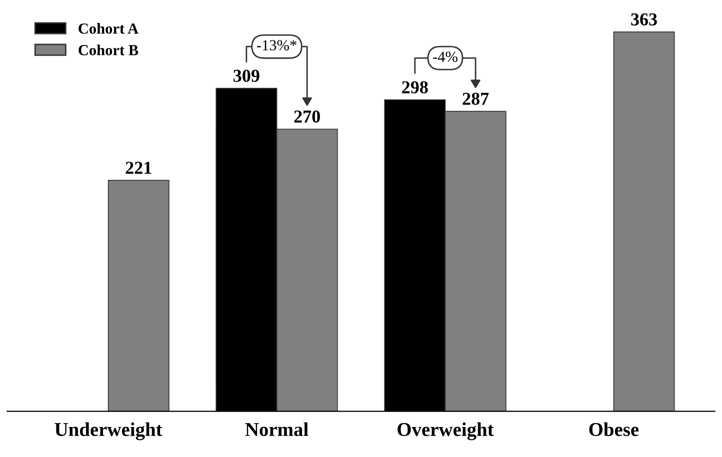 This screenshot has width=722, height=457. I want to click on data-label: 221, so click(139, 168).